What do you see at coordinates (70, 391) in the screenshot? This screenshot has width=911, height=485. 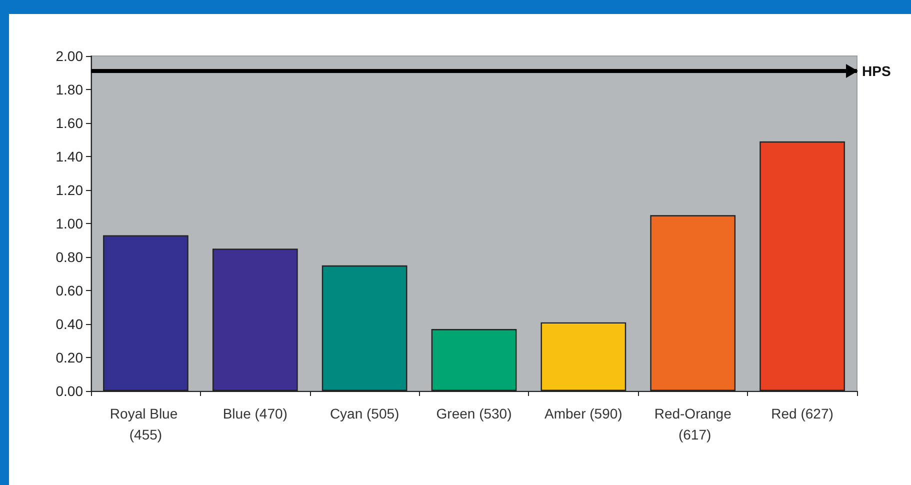 I see `y-tick-label: 0.00` at bounding box center [70, 391].